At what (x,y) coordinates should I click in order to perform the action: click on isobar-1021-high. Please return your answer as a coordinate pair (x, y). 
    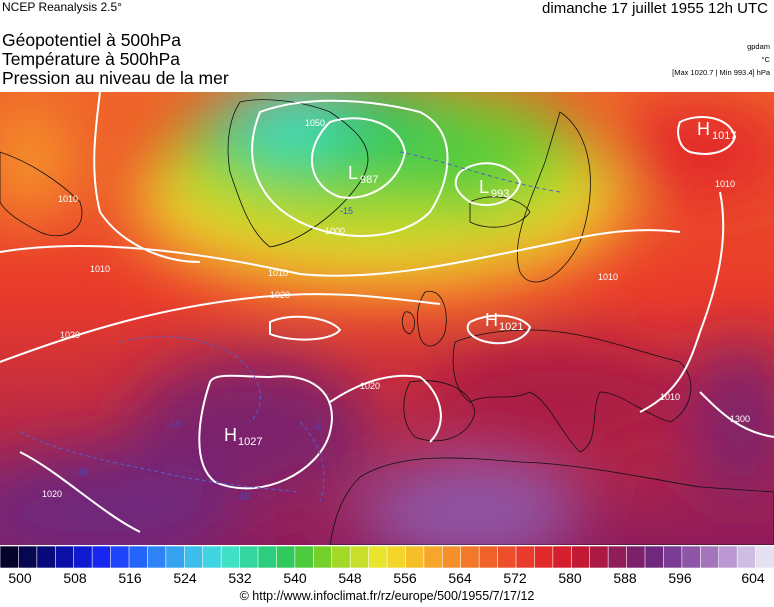
    Looking at the image, I should click on (499, 329).